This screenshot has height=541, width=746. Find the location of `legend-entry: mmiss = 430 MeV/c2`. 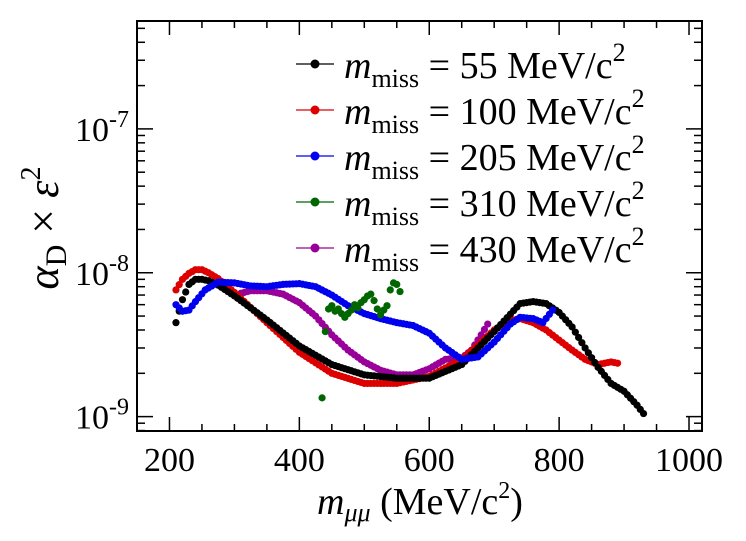

legend-entry: mmiss = 430 MeV/c2 is located at coordinates (470, 249).